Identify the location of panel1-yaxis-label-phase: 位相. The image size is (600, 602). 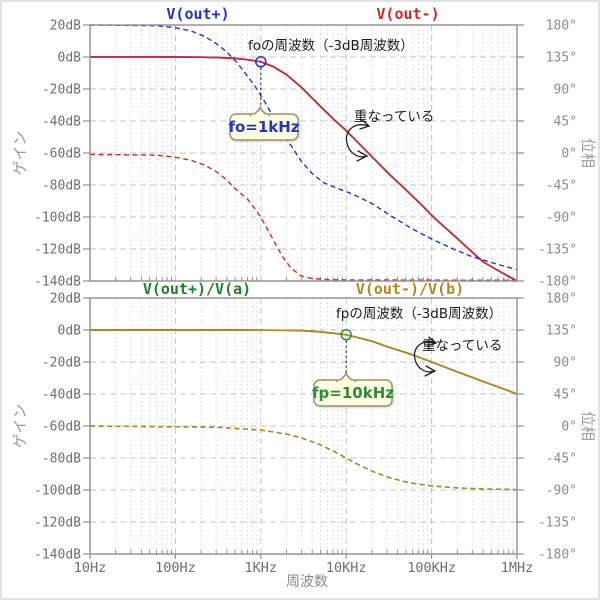
(588, 153).